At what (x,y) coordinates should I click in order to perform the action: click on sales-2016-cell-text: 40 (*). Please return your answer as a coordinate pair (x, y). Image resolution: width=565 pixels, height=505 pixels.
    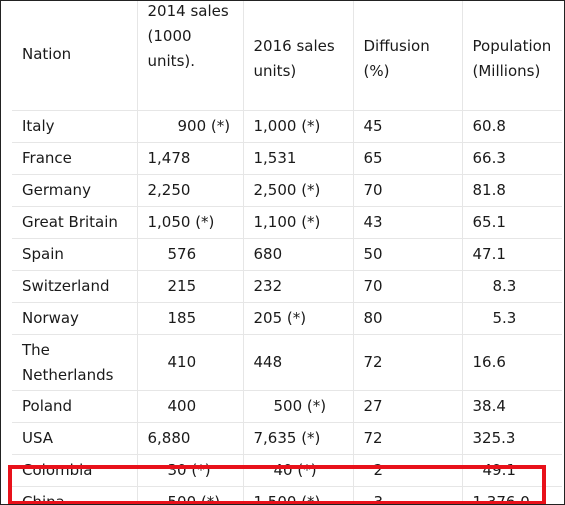
    Looking at the image, I should click on (295, 470).